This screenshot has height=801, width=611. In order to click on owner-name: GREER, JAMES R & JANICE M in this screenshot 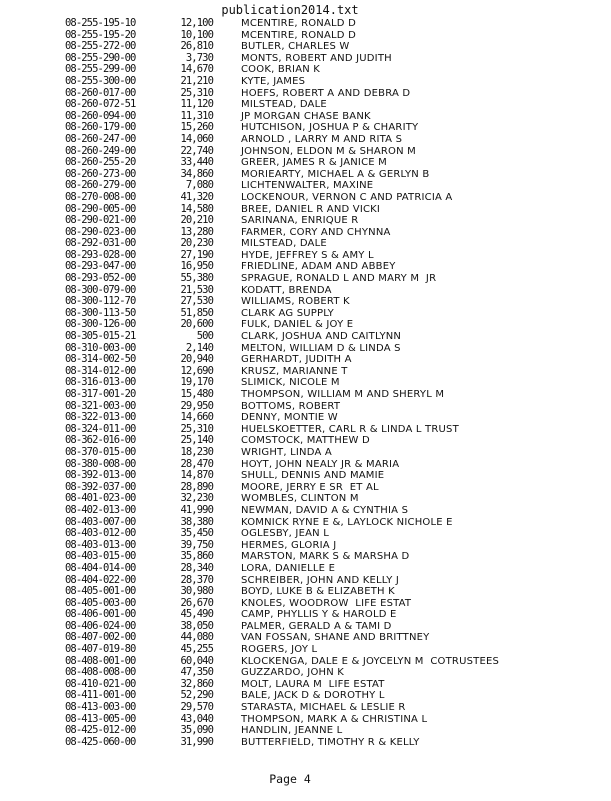, I will do `click(314, 163)`.